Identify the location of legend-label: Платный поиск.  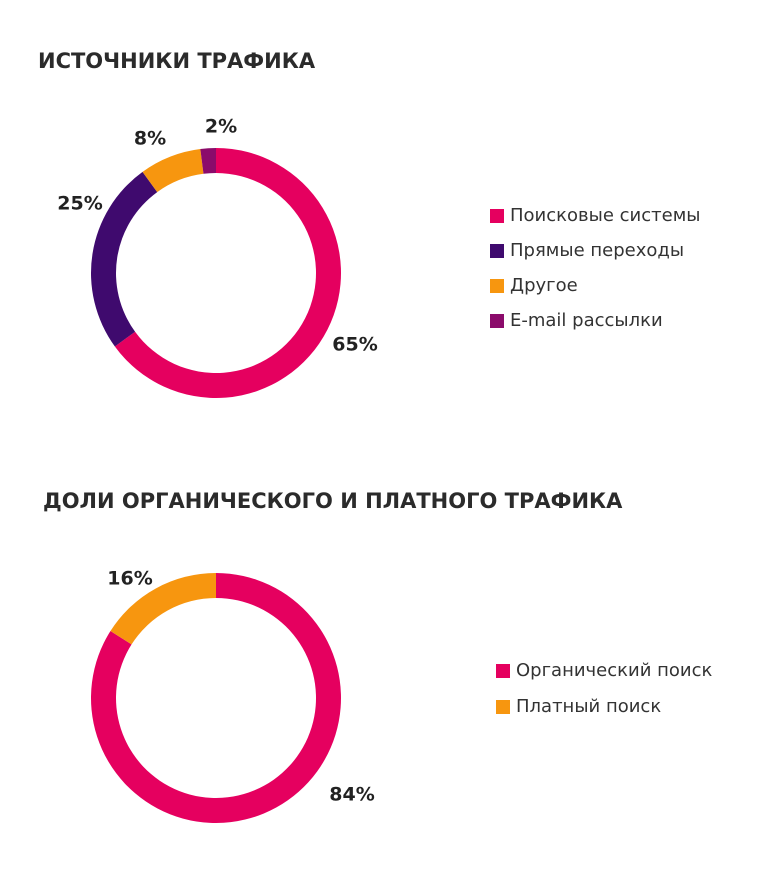
(588, 706).